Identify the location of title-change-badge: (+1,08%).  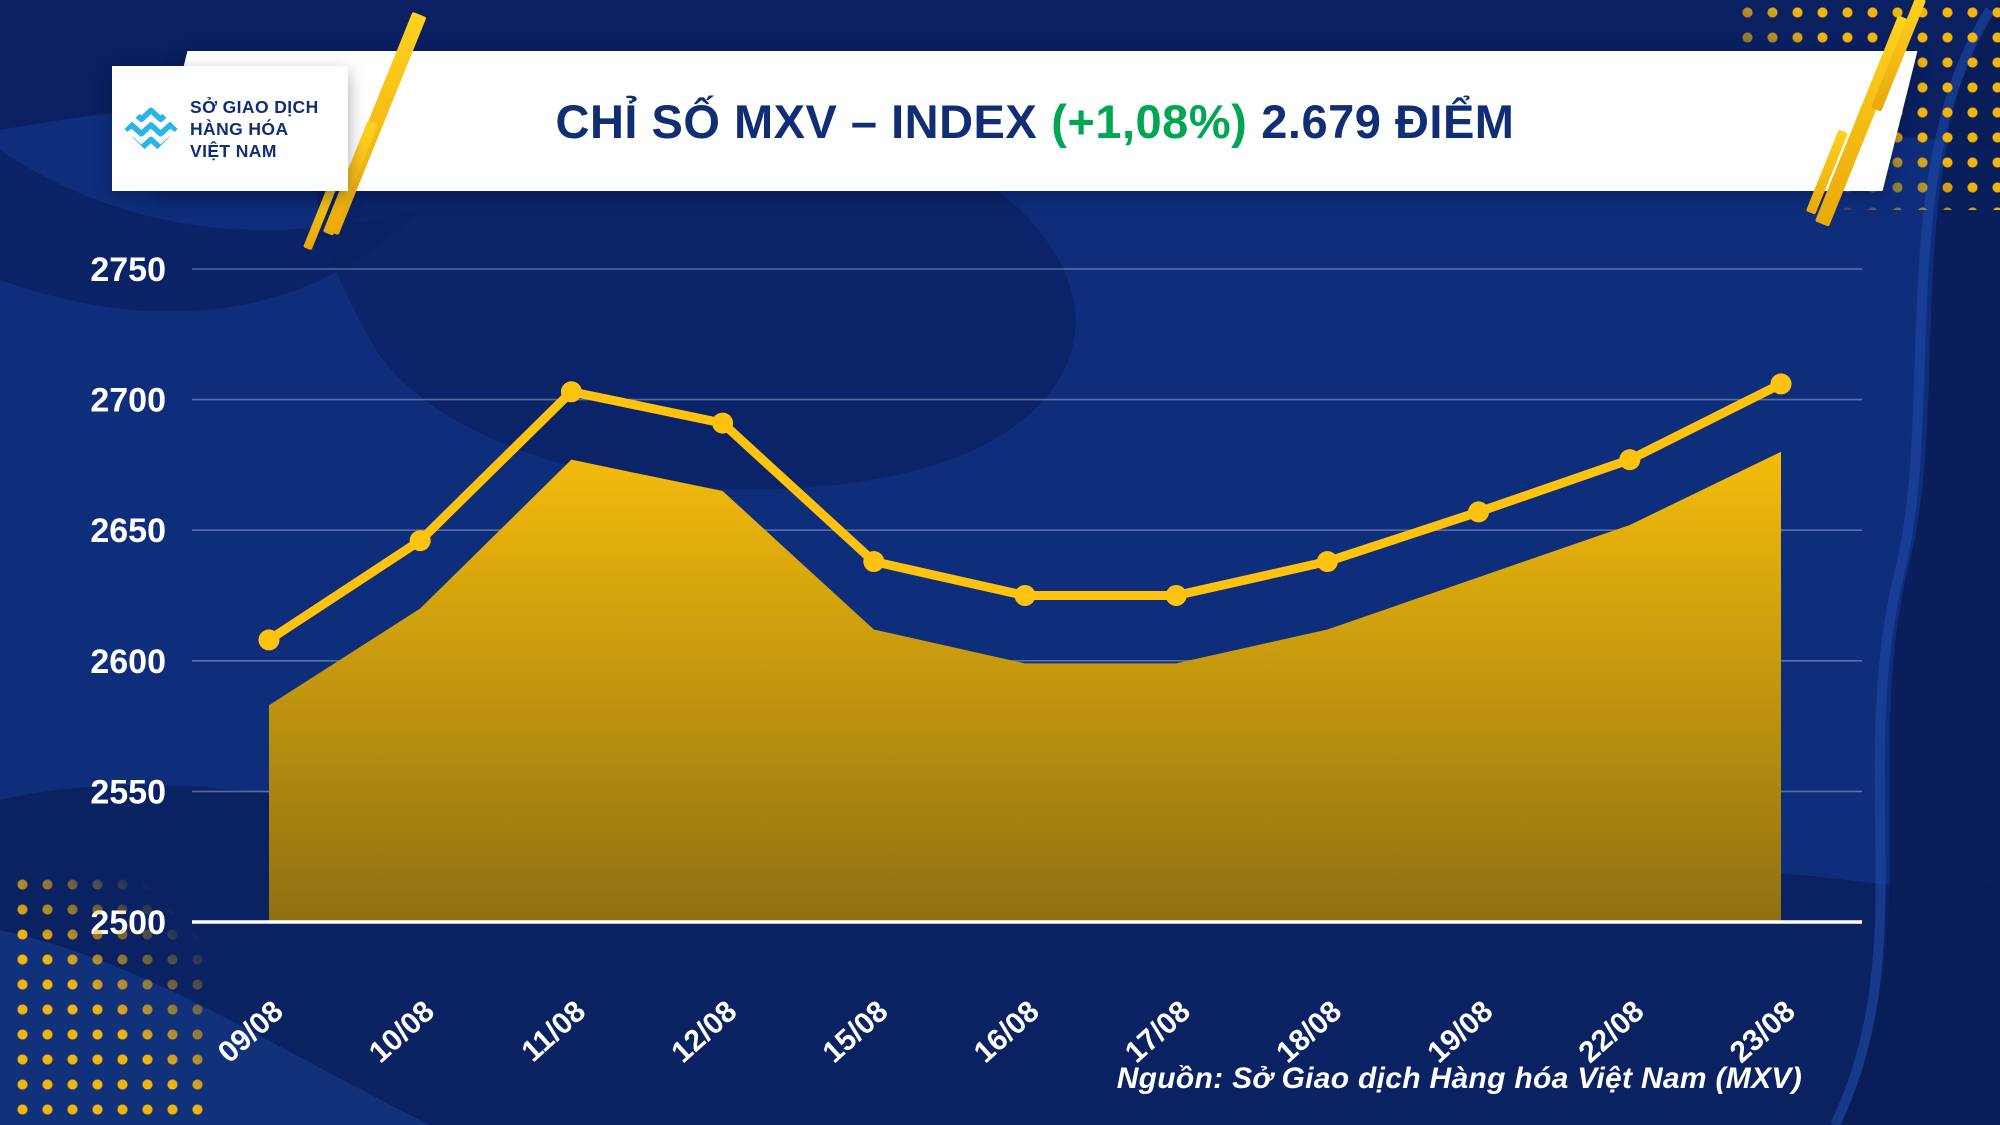
(1149, 121).